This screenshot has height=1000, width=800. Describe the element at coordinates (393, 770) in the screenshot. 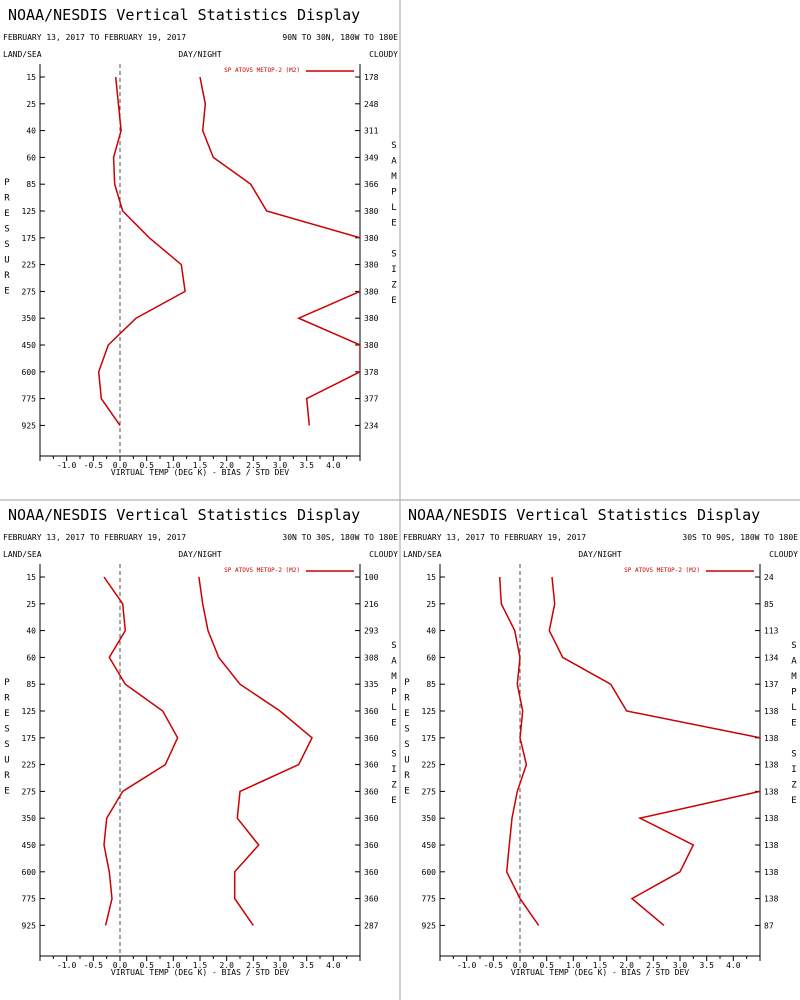

I see `sample-size-letter: I` at that location.